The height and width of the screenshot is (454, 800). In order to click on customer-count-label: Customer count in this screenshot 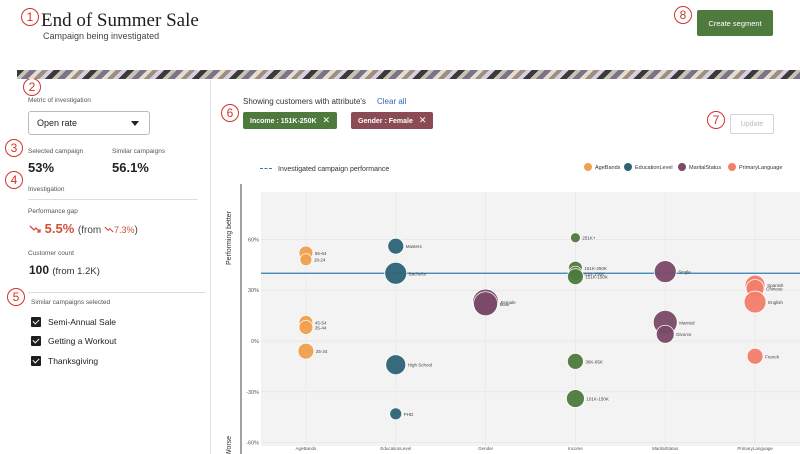, I will do `click(51, 253)`.